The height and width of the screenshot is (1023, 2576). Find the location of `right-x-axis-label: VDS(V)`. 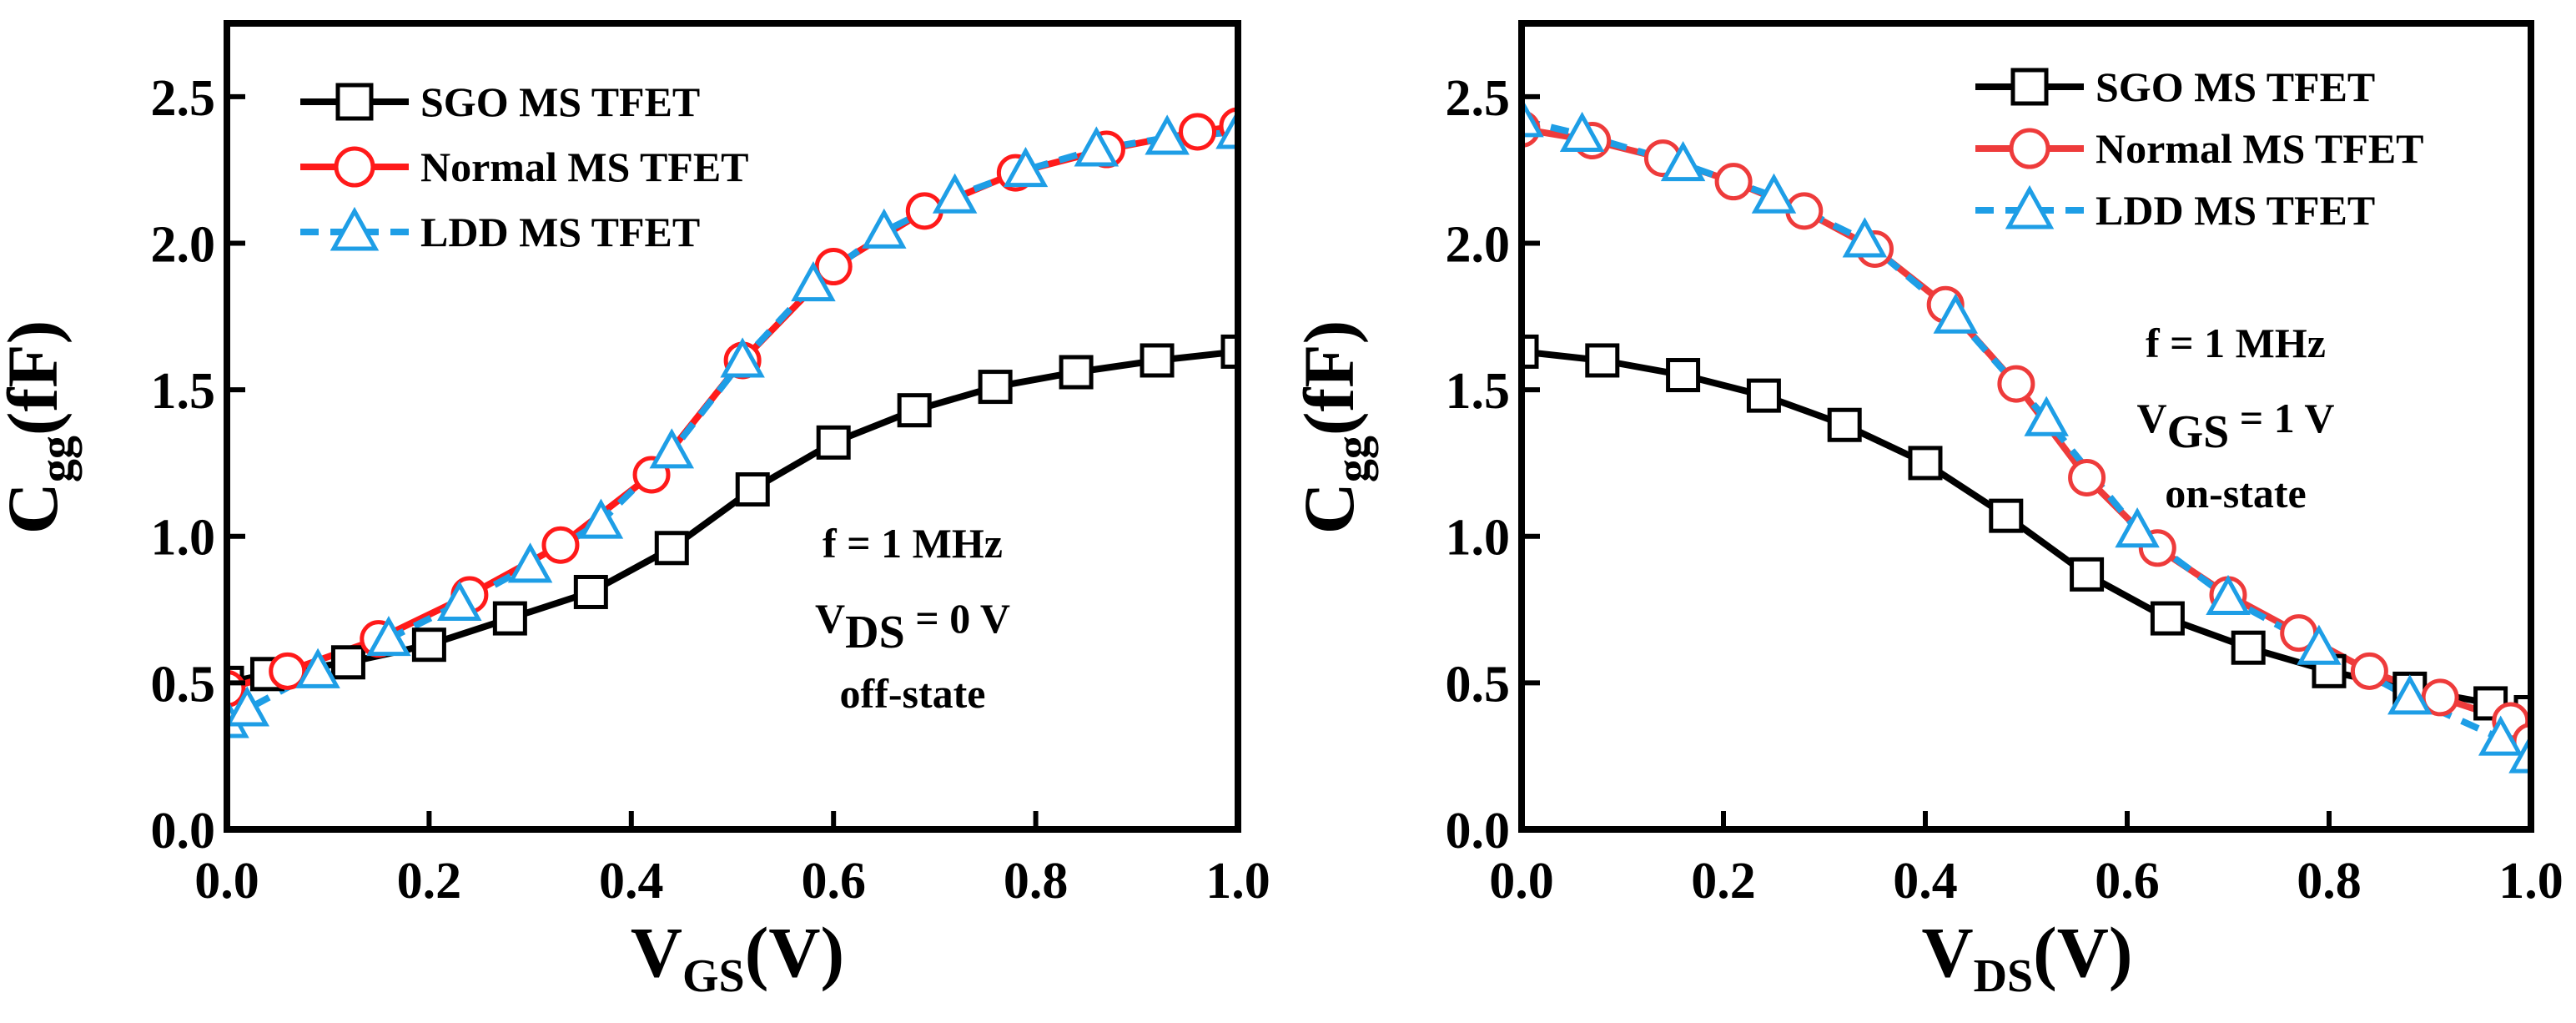

right-x-axis-label: VDS(V) is located at coordinates (2026, 957).